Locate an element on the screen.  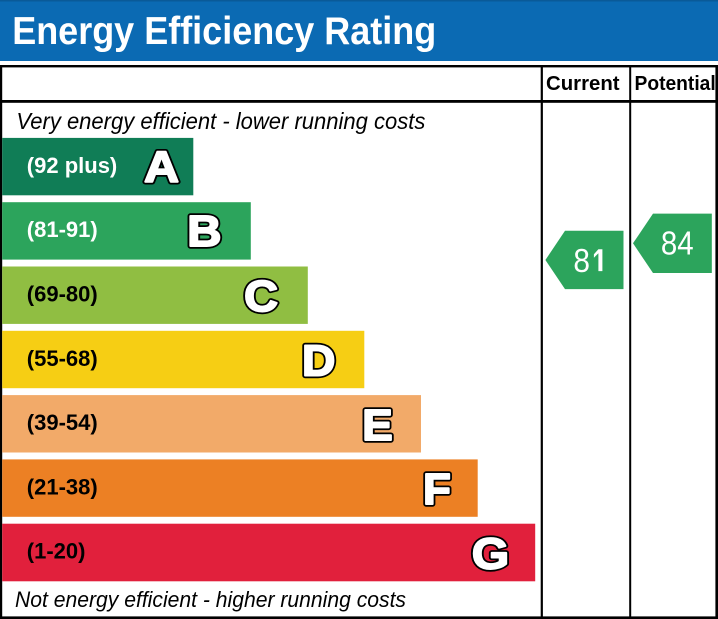
svg-text: F is located at coordinates (437, 489).